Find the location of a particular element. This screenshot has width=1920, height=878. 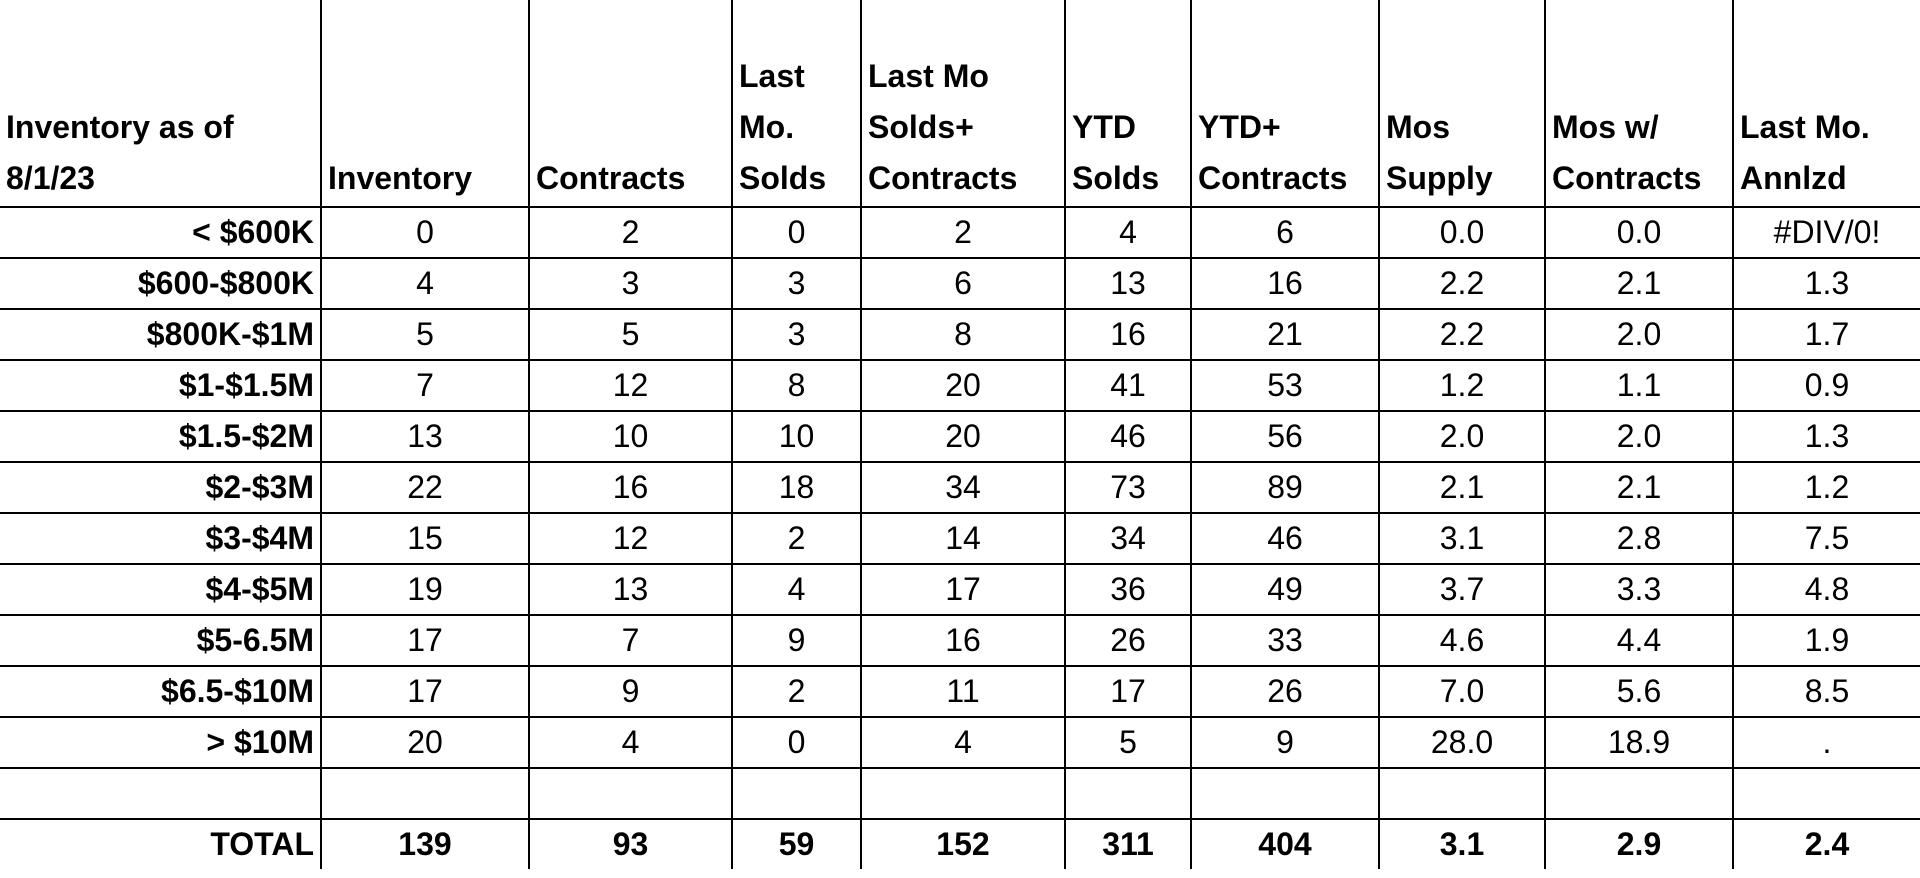

cell: 1.2 is located at coordinates (1826, 487).